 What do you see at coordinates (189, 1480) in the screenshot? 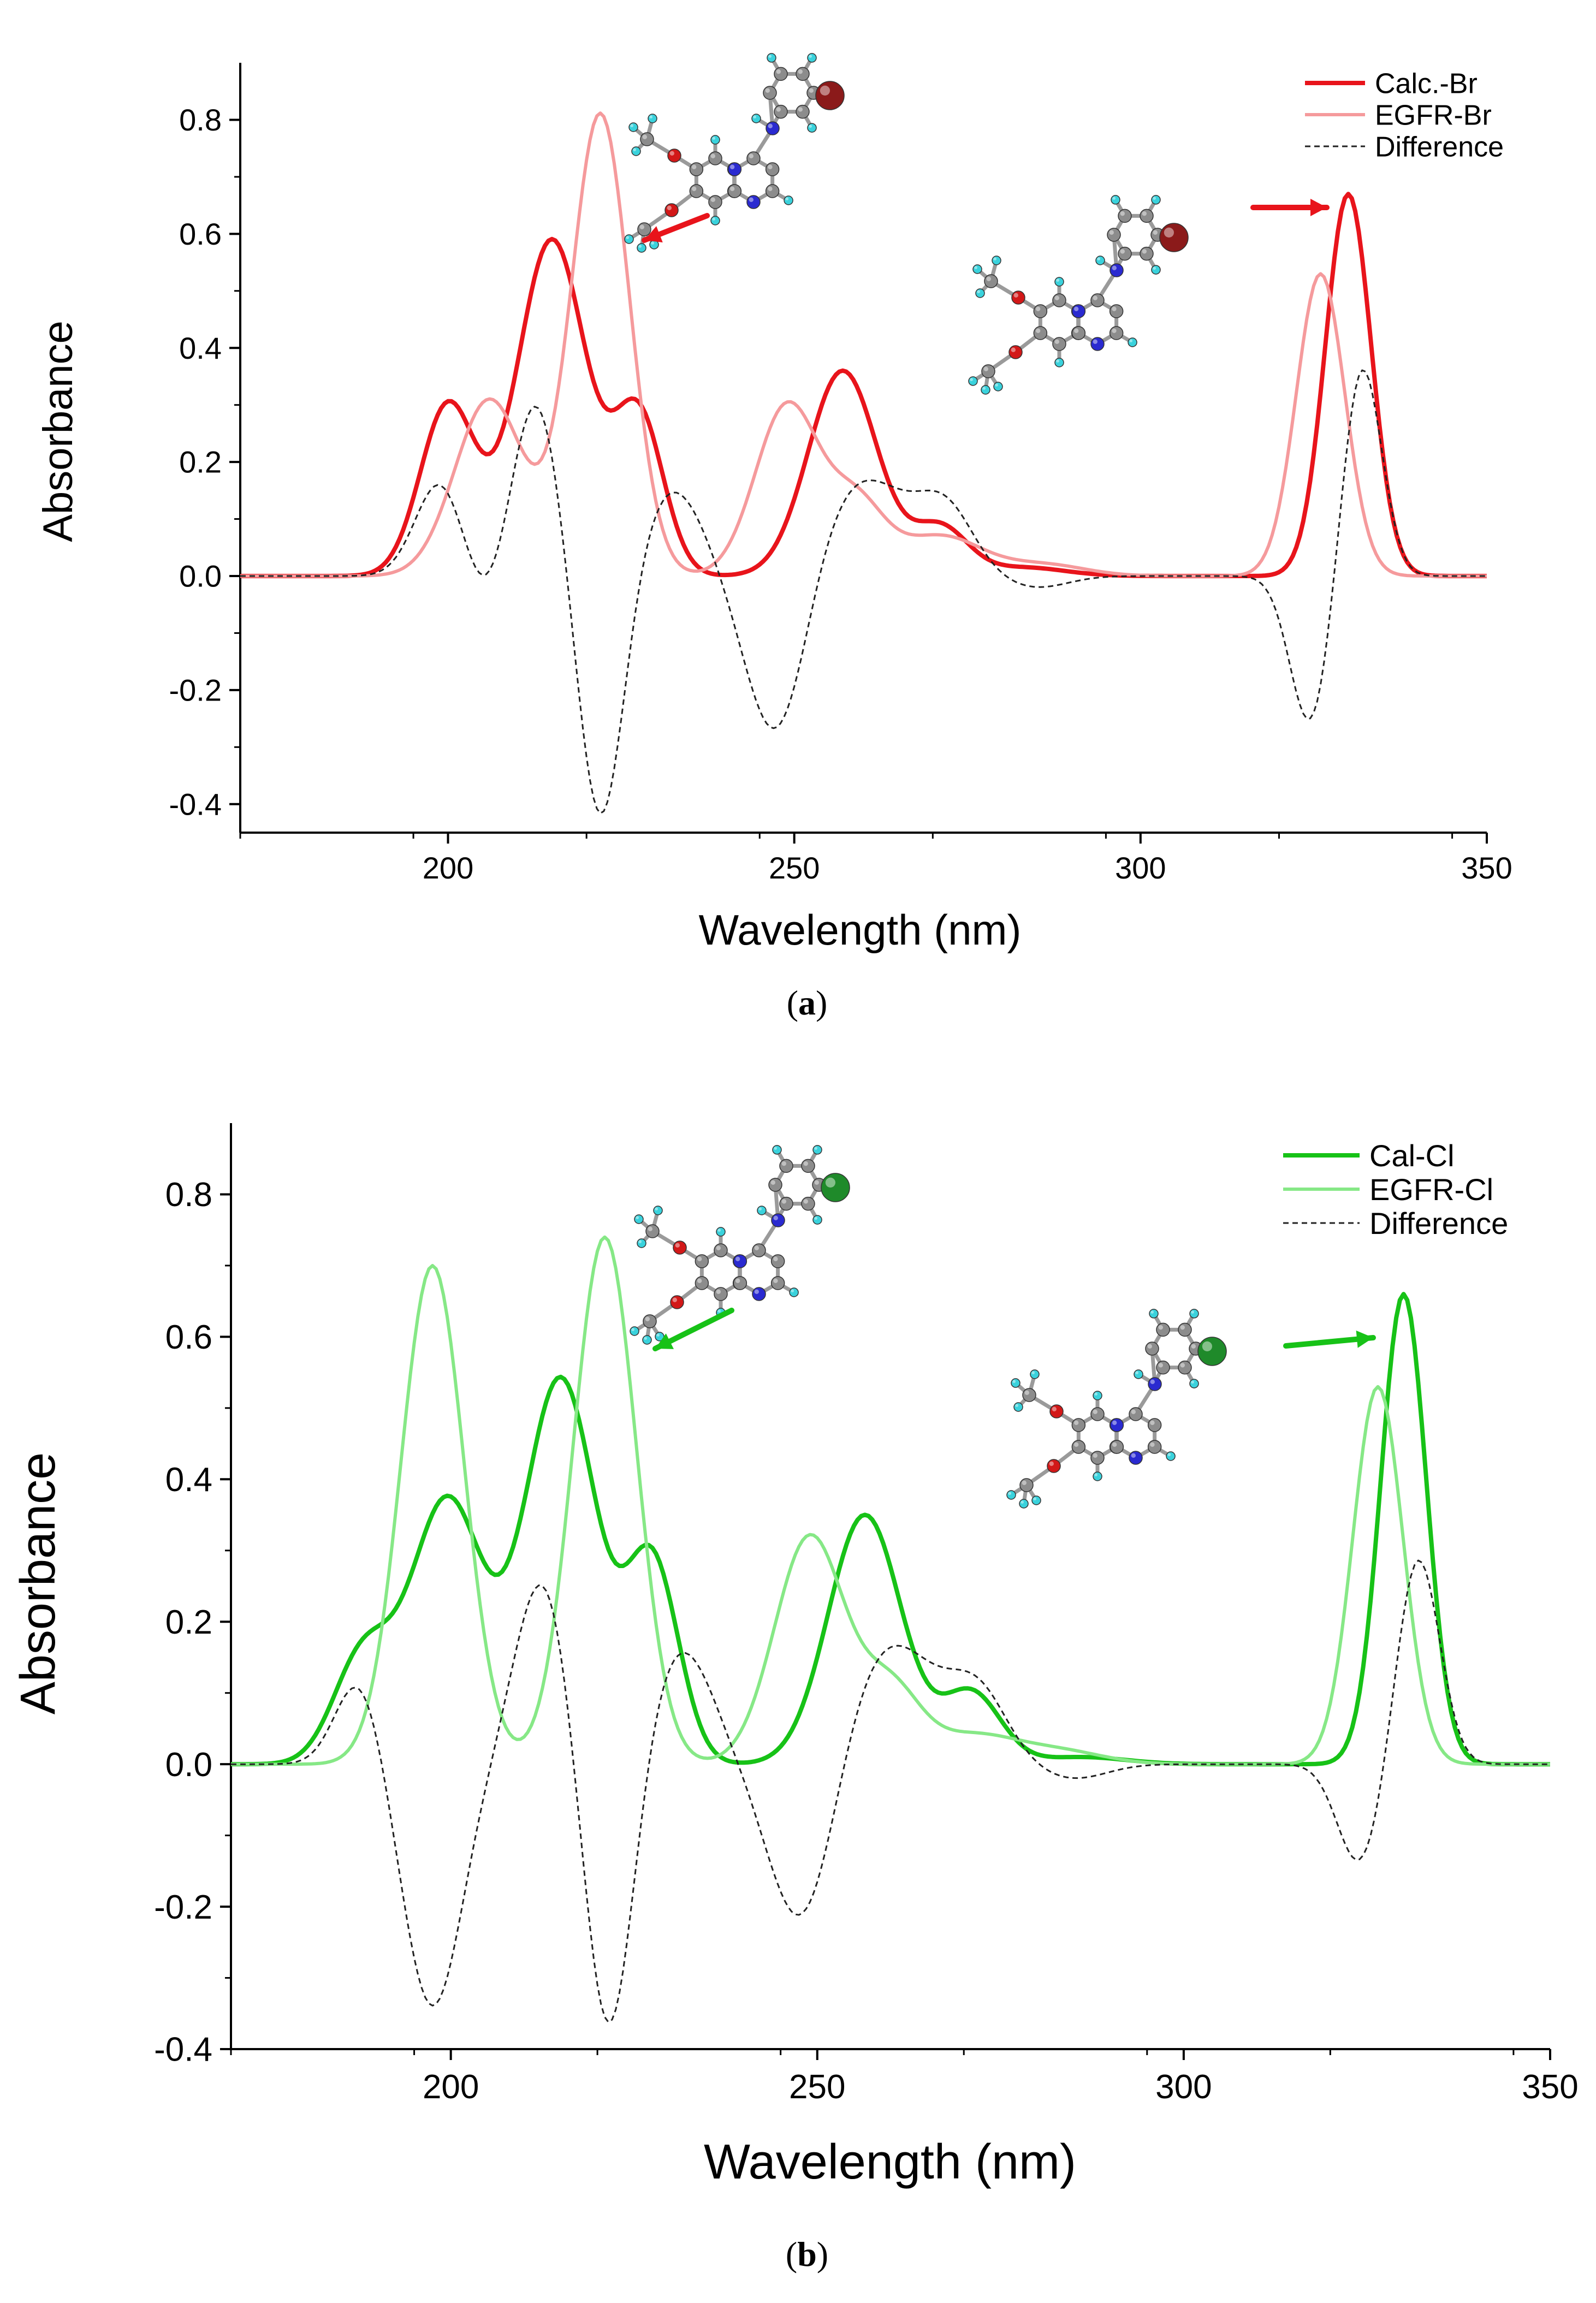
I see `y-tick-label: 0.4` at bounding box center [189, 1480].